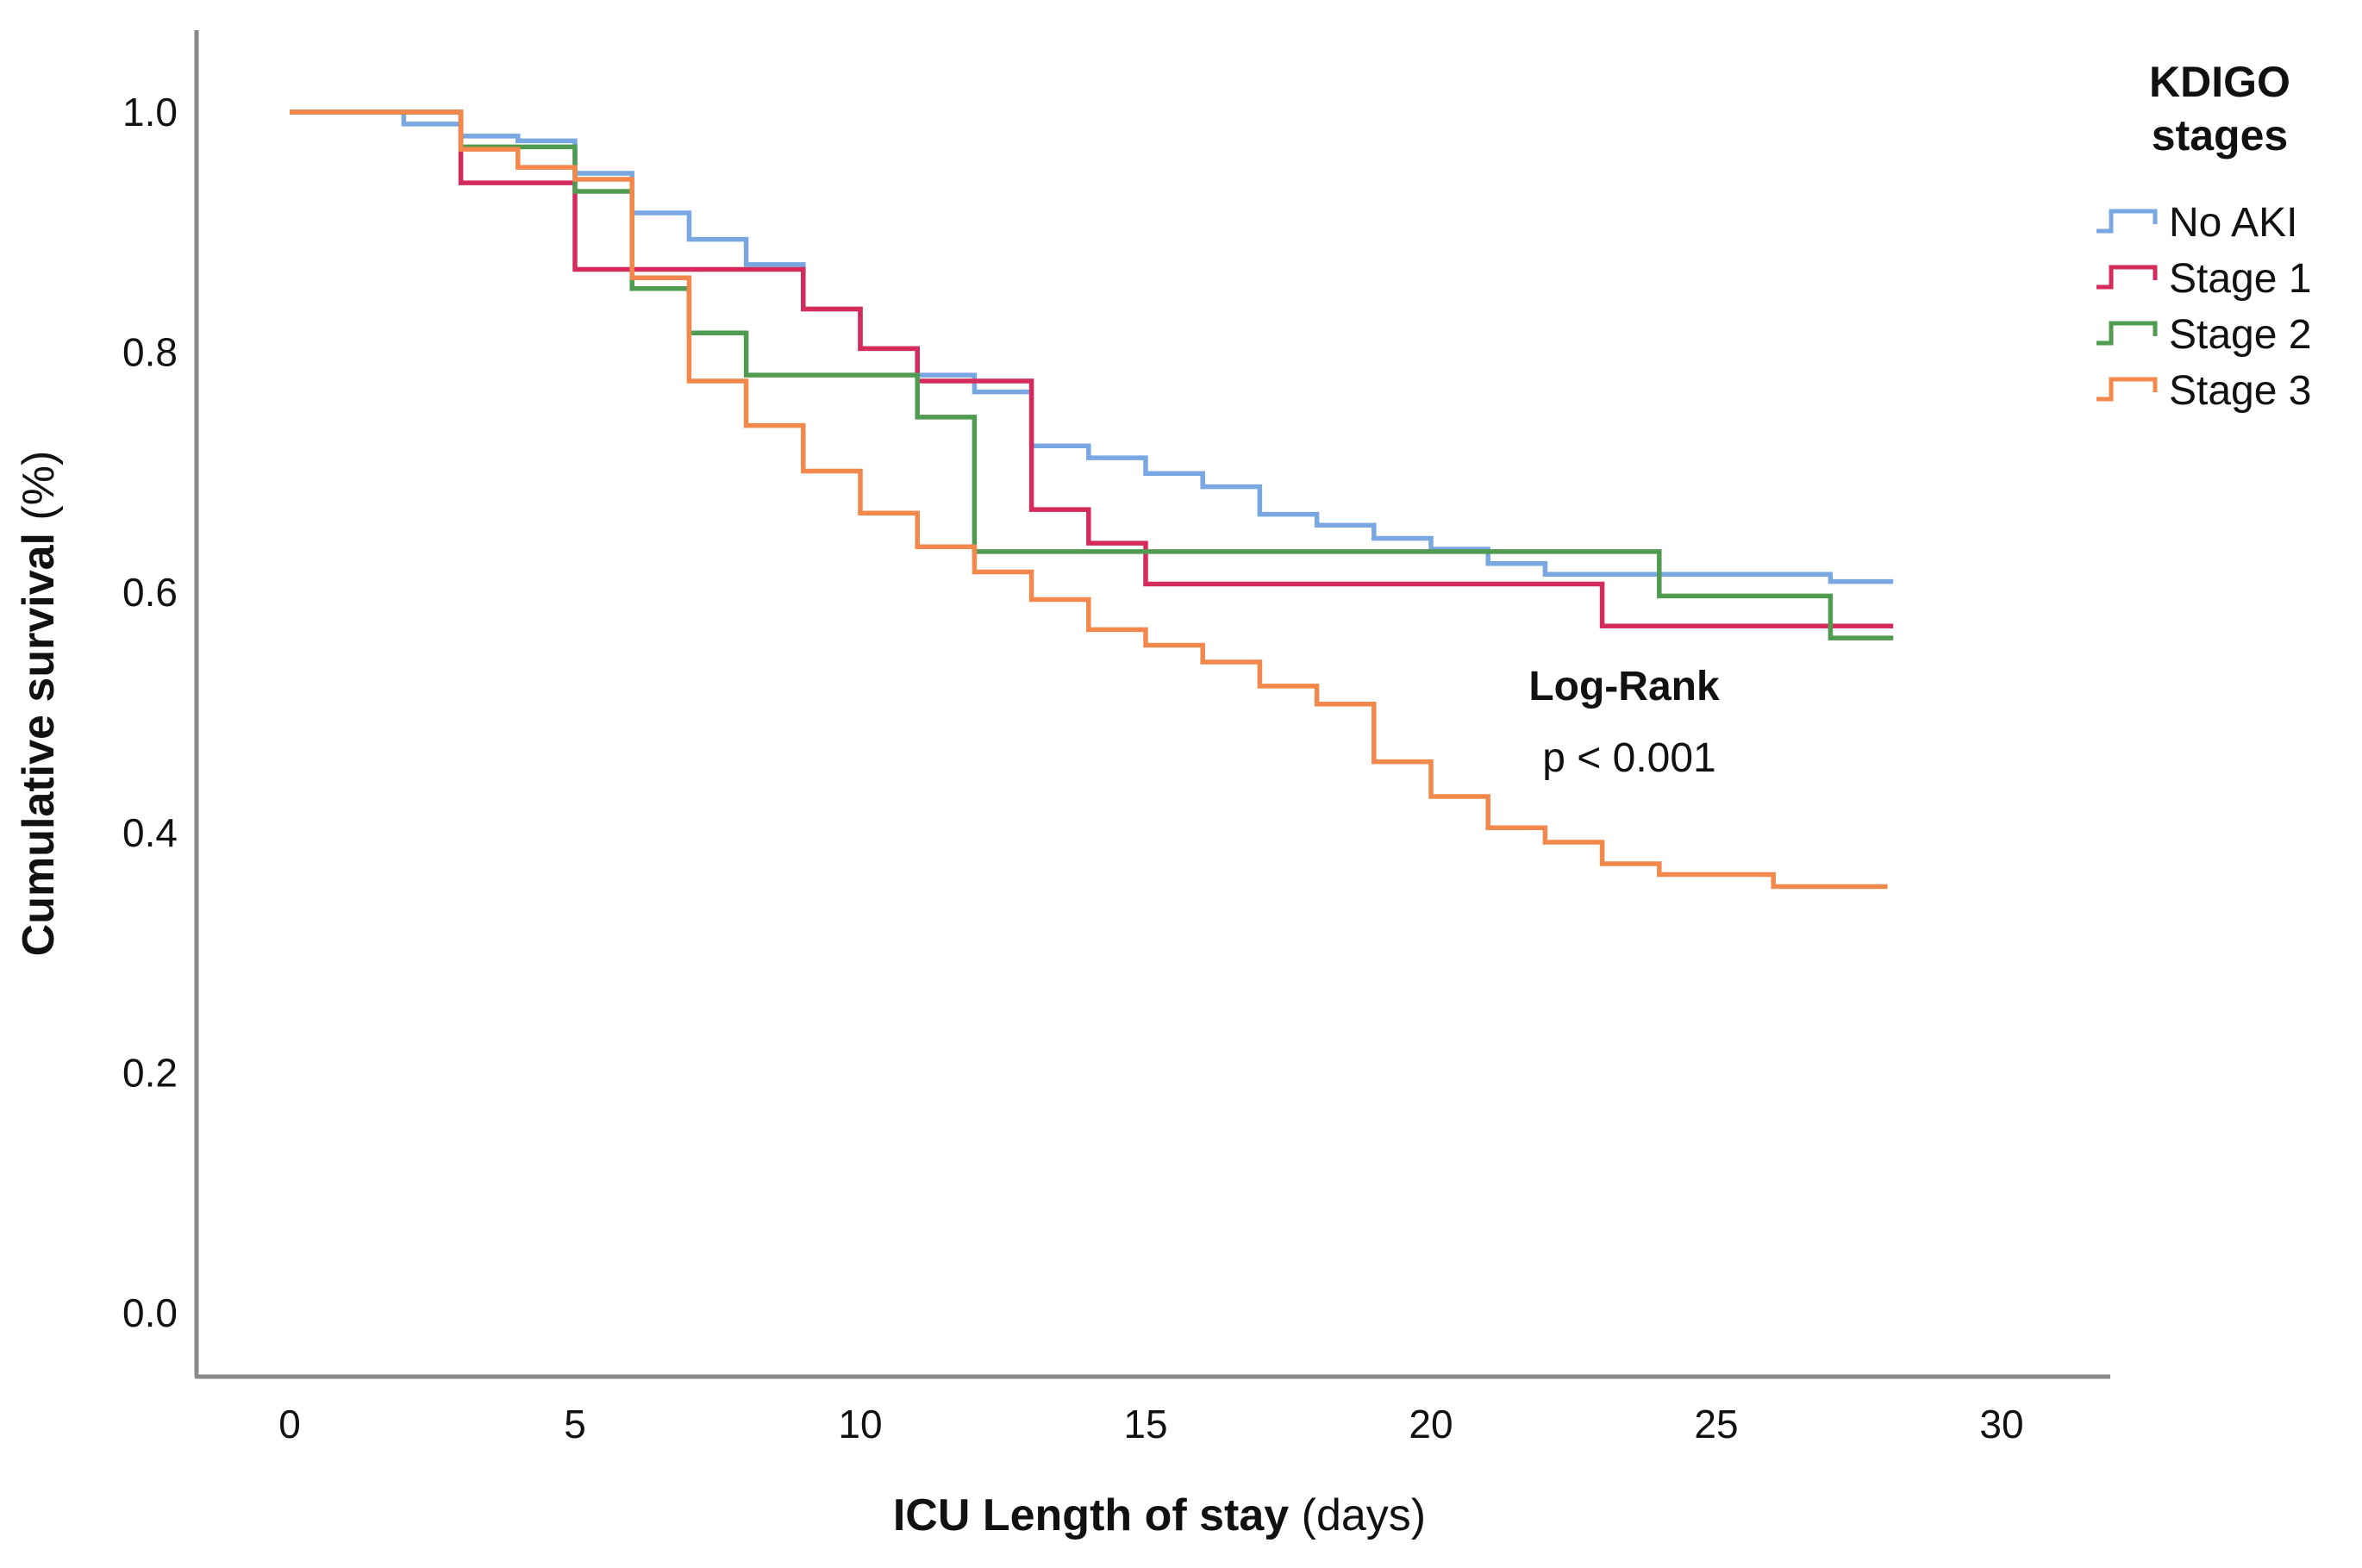  What do you see at coordinates (2240, 279) in the screenshot?
I see `legend-label-stage-1: Stage 1` at bounding box center [2240, 279].